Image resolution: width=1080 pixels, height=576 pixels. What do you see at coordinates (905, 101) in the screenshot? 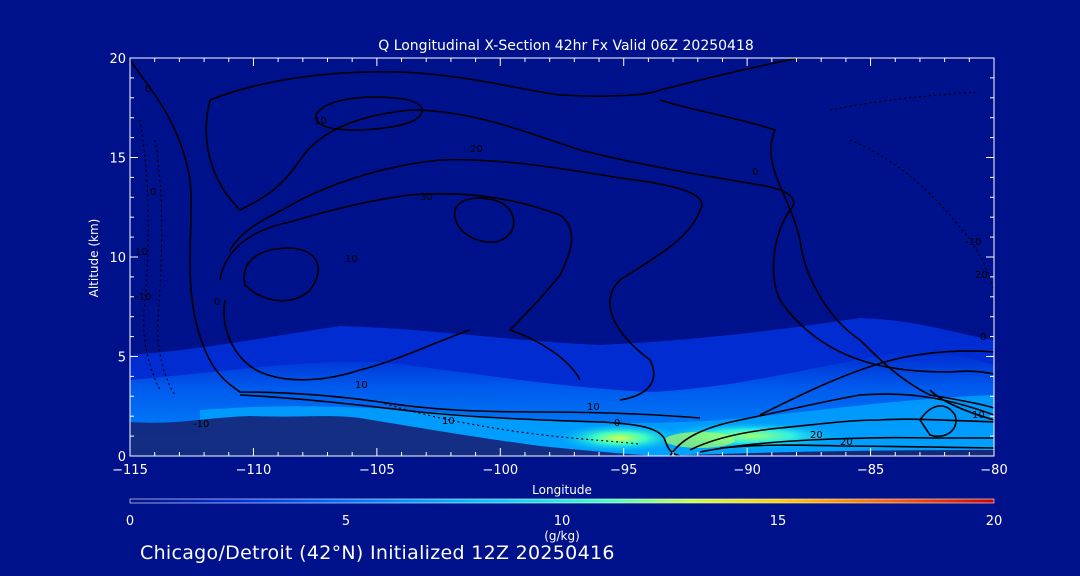
I see `dotted-contour-east` at bounding box center [905, 101].